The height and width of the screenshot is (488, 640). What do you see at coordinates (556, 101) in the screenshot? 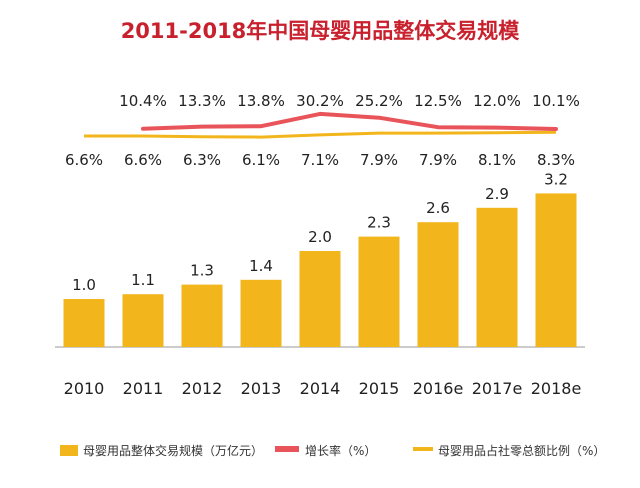
I see `growth-rate-label-2018e: 10.1%` at bounding box center [556, 101].